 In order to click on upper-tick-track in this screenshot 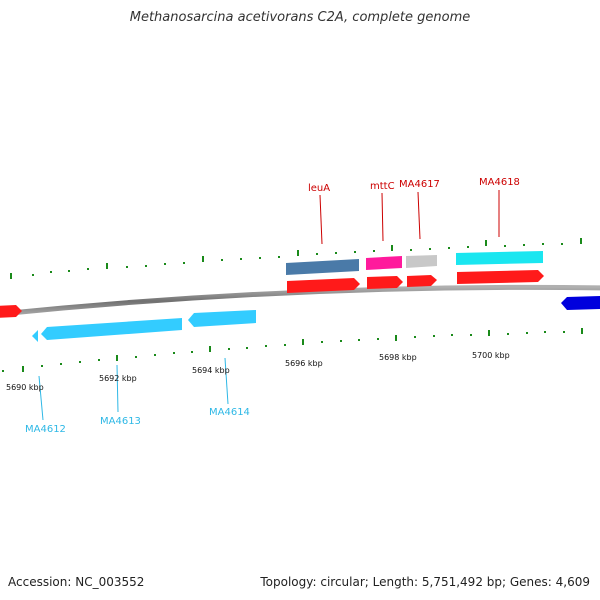, I will do `click(296, 258)`.